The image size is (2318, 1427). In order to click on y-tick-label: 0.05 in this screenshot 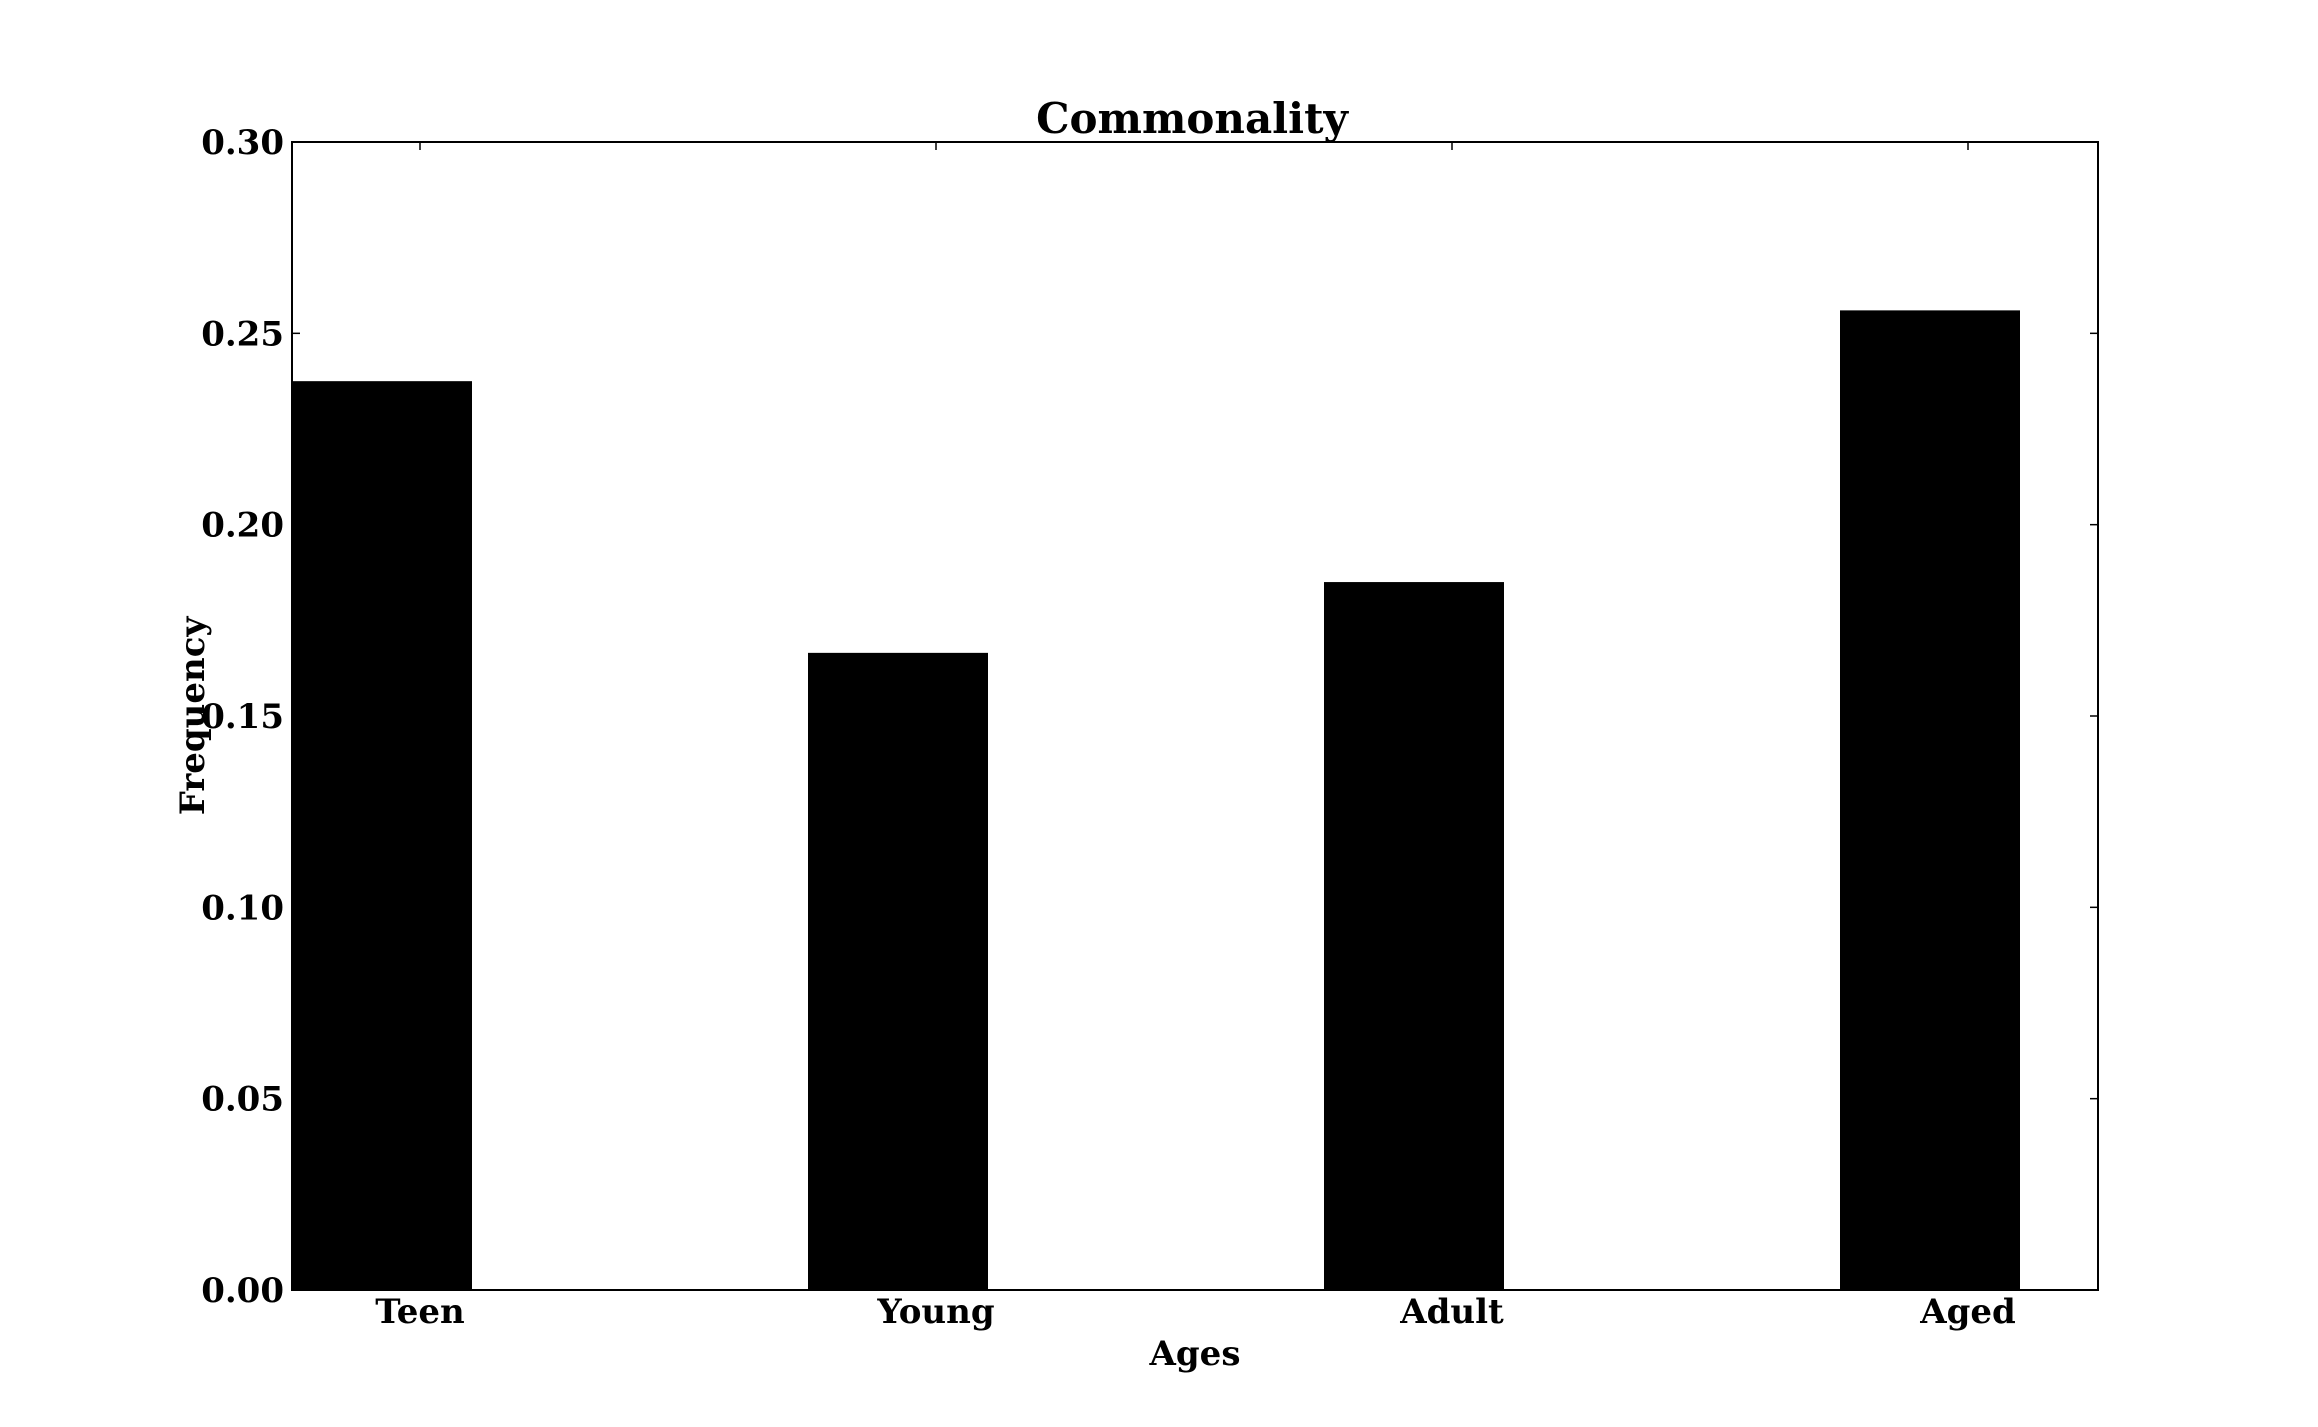, I will do `click(242, 1100)`.